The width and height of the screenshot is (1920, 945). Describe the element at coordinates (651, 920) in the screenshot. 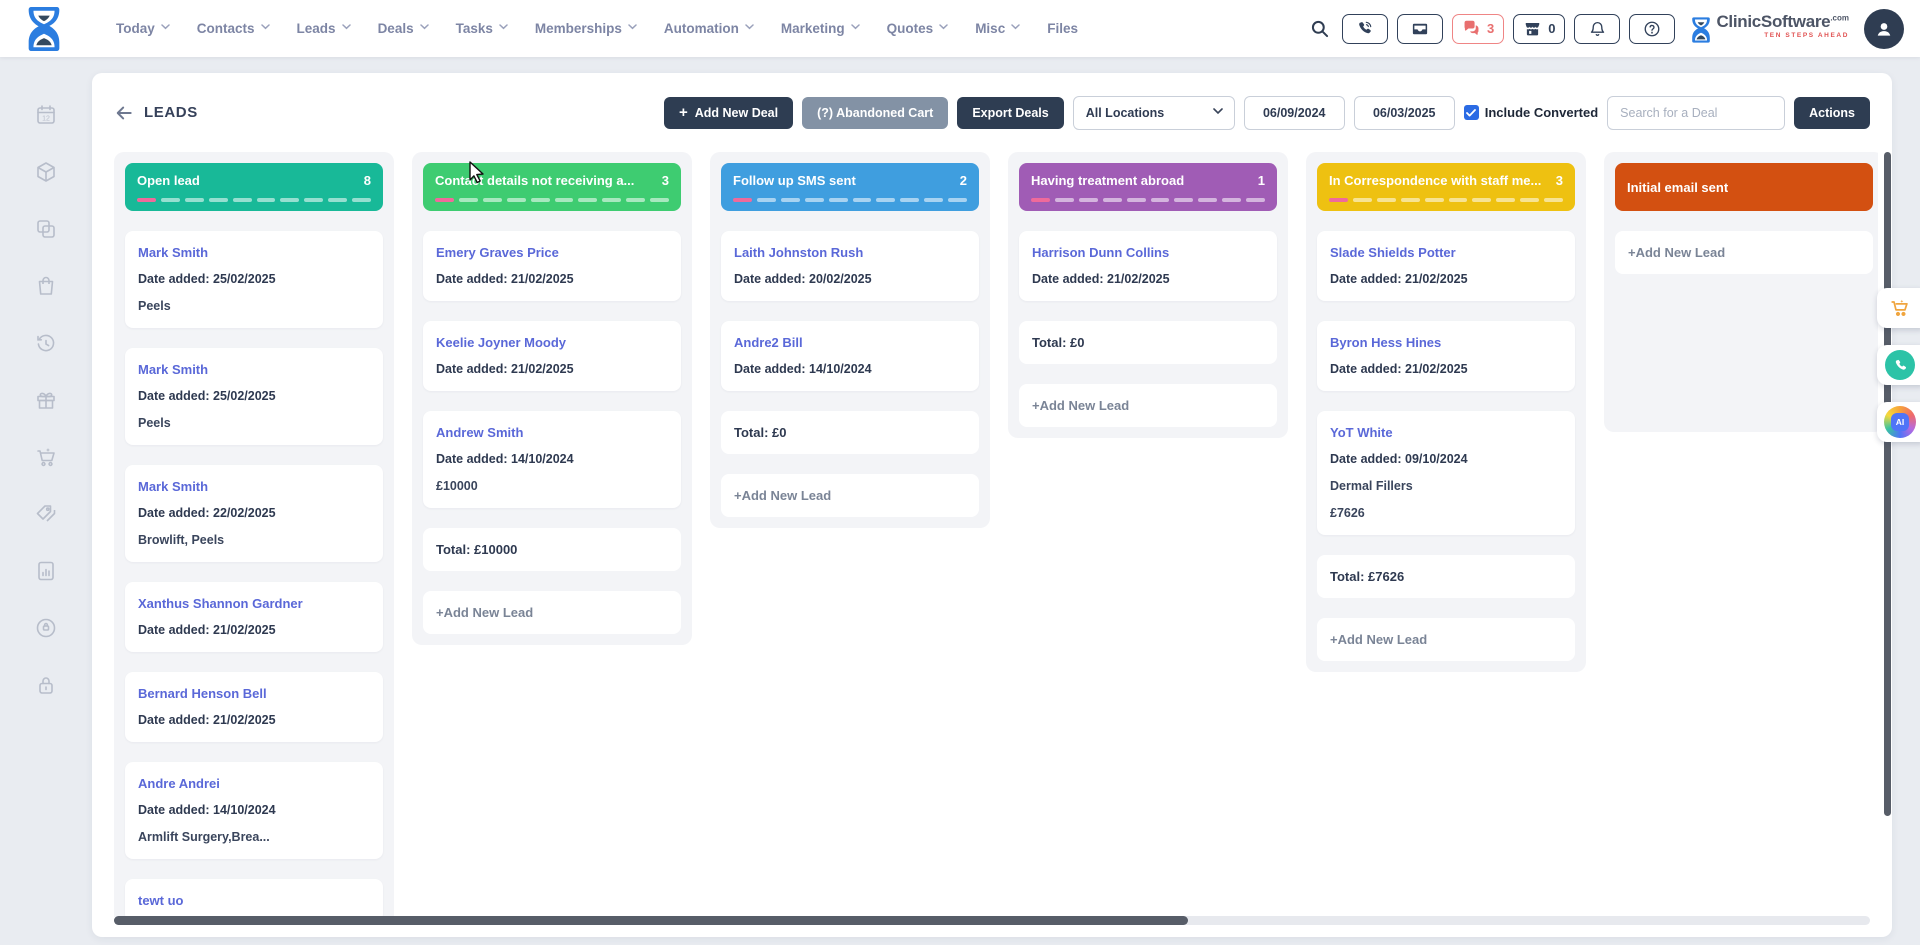

I see `horizontal-scrollbar-thumb` at that location.